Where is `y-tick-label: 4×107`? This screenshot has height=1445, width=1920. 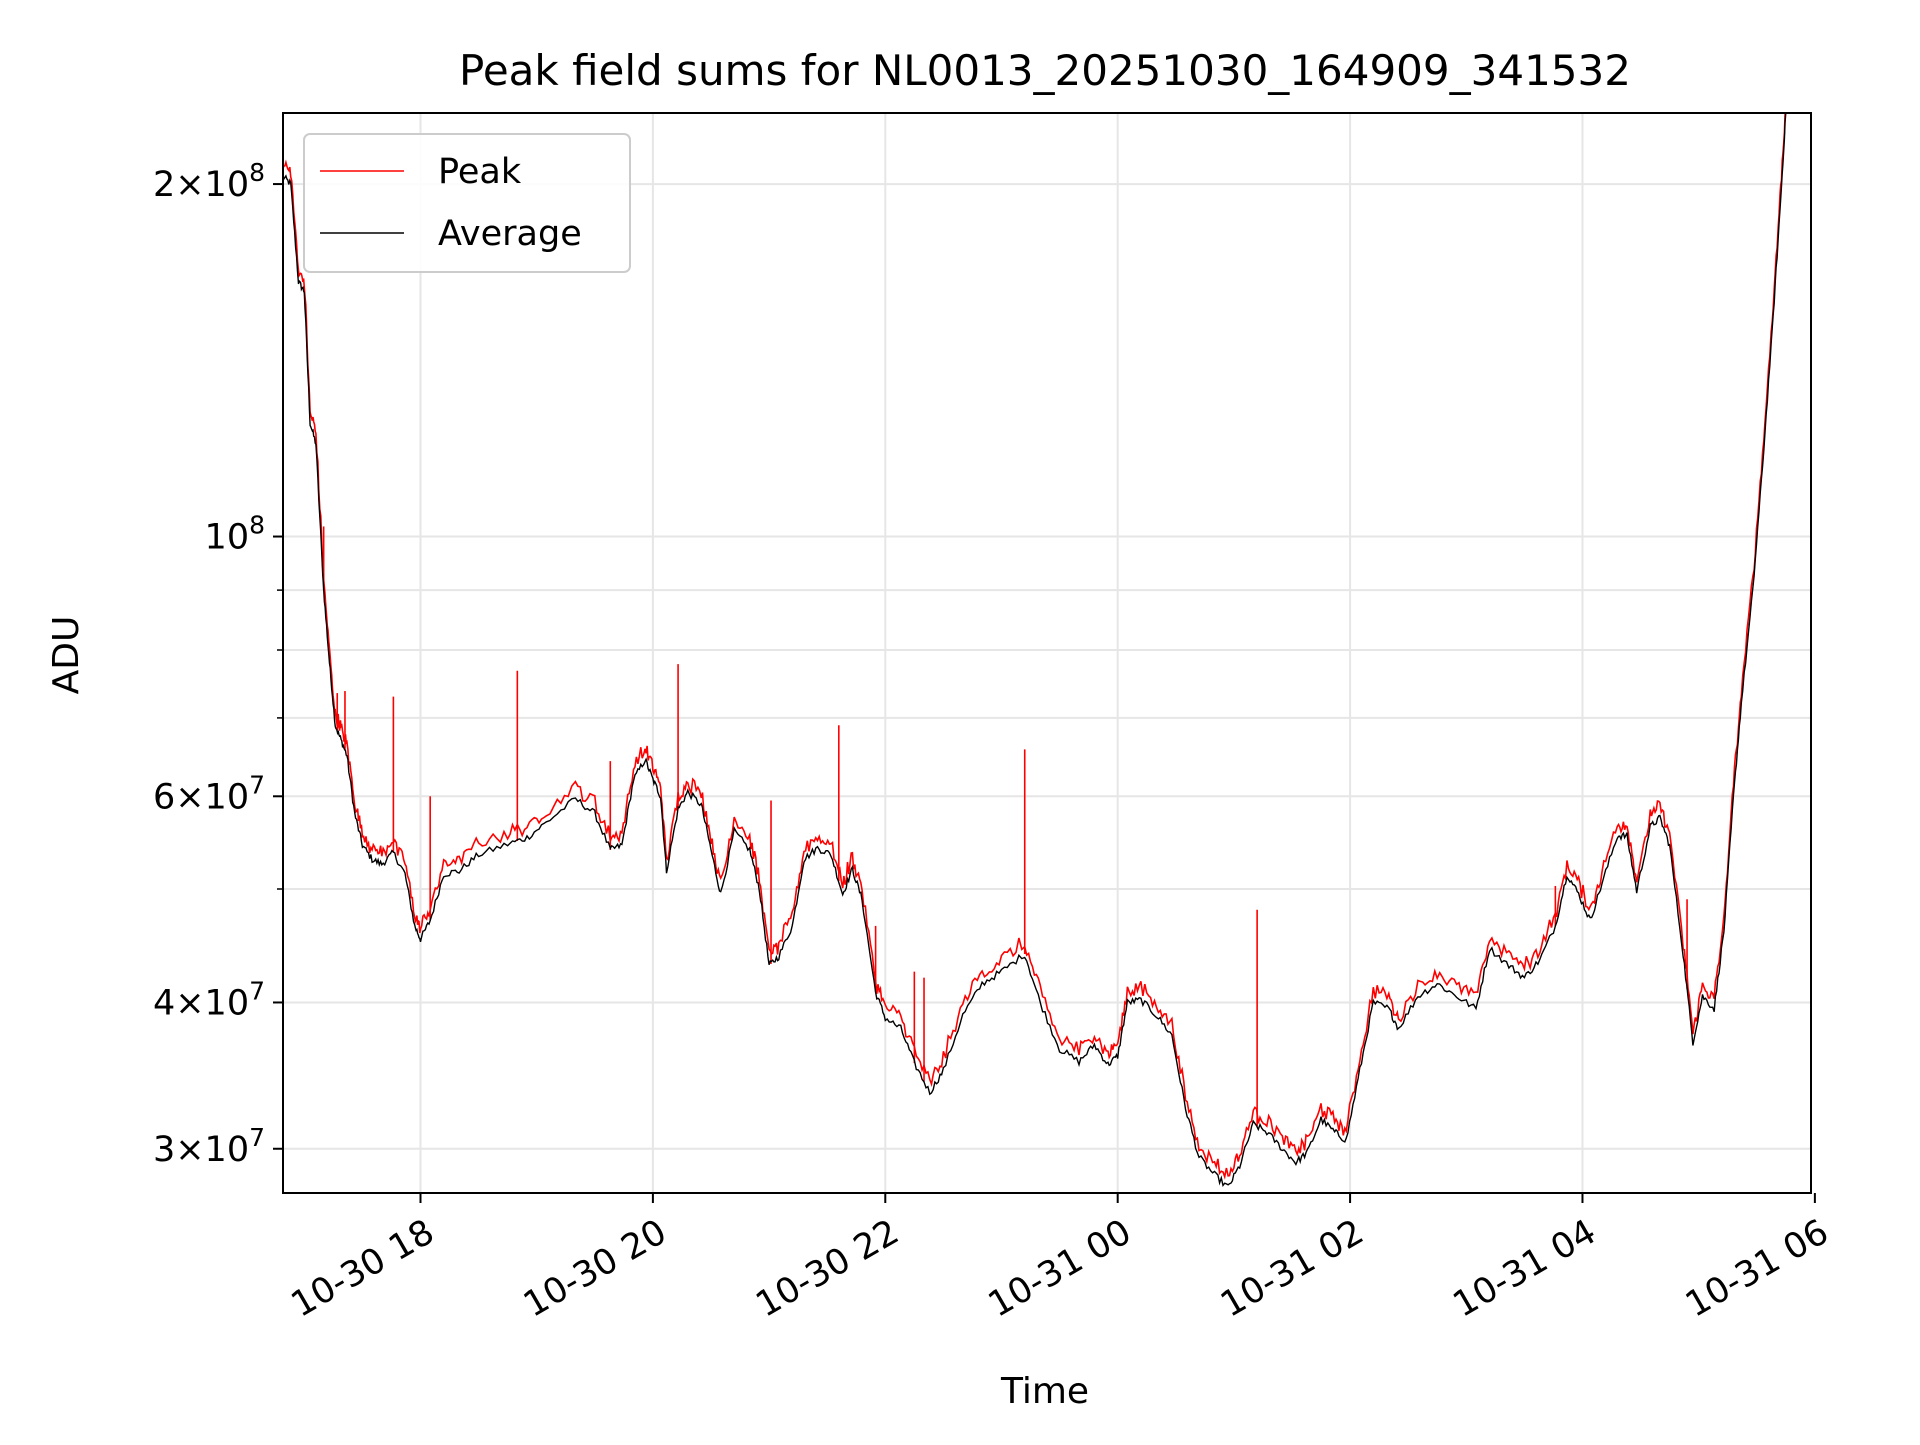
y-tick-label: 4×107 is located at coordinates (209, 999).